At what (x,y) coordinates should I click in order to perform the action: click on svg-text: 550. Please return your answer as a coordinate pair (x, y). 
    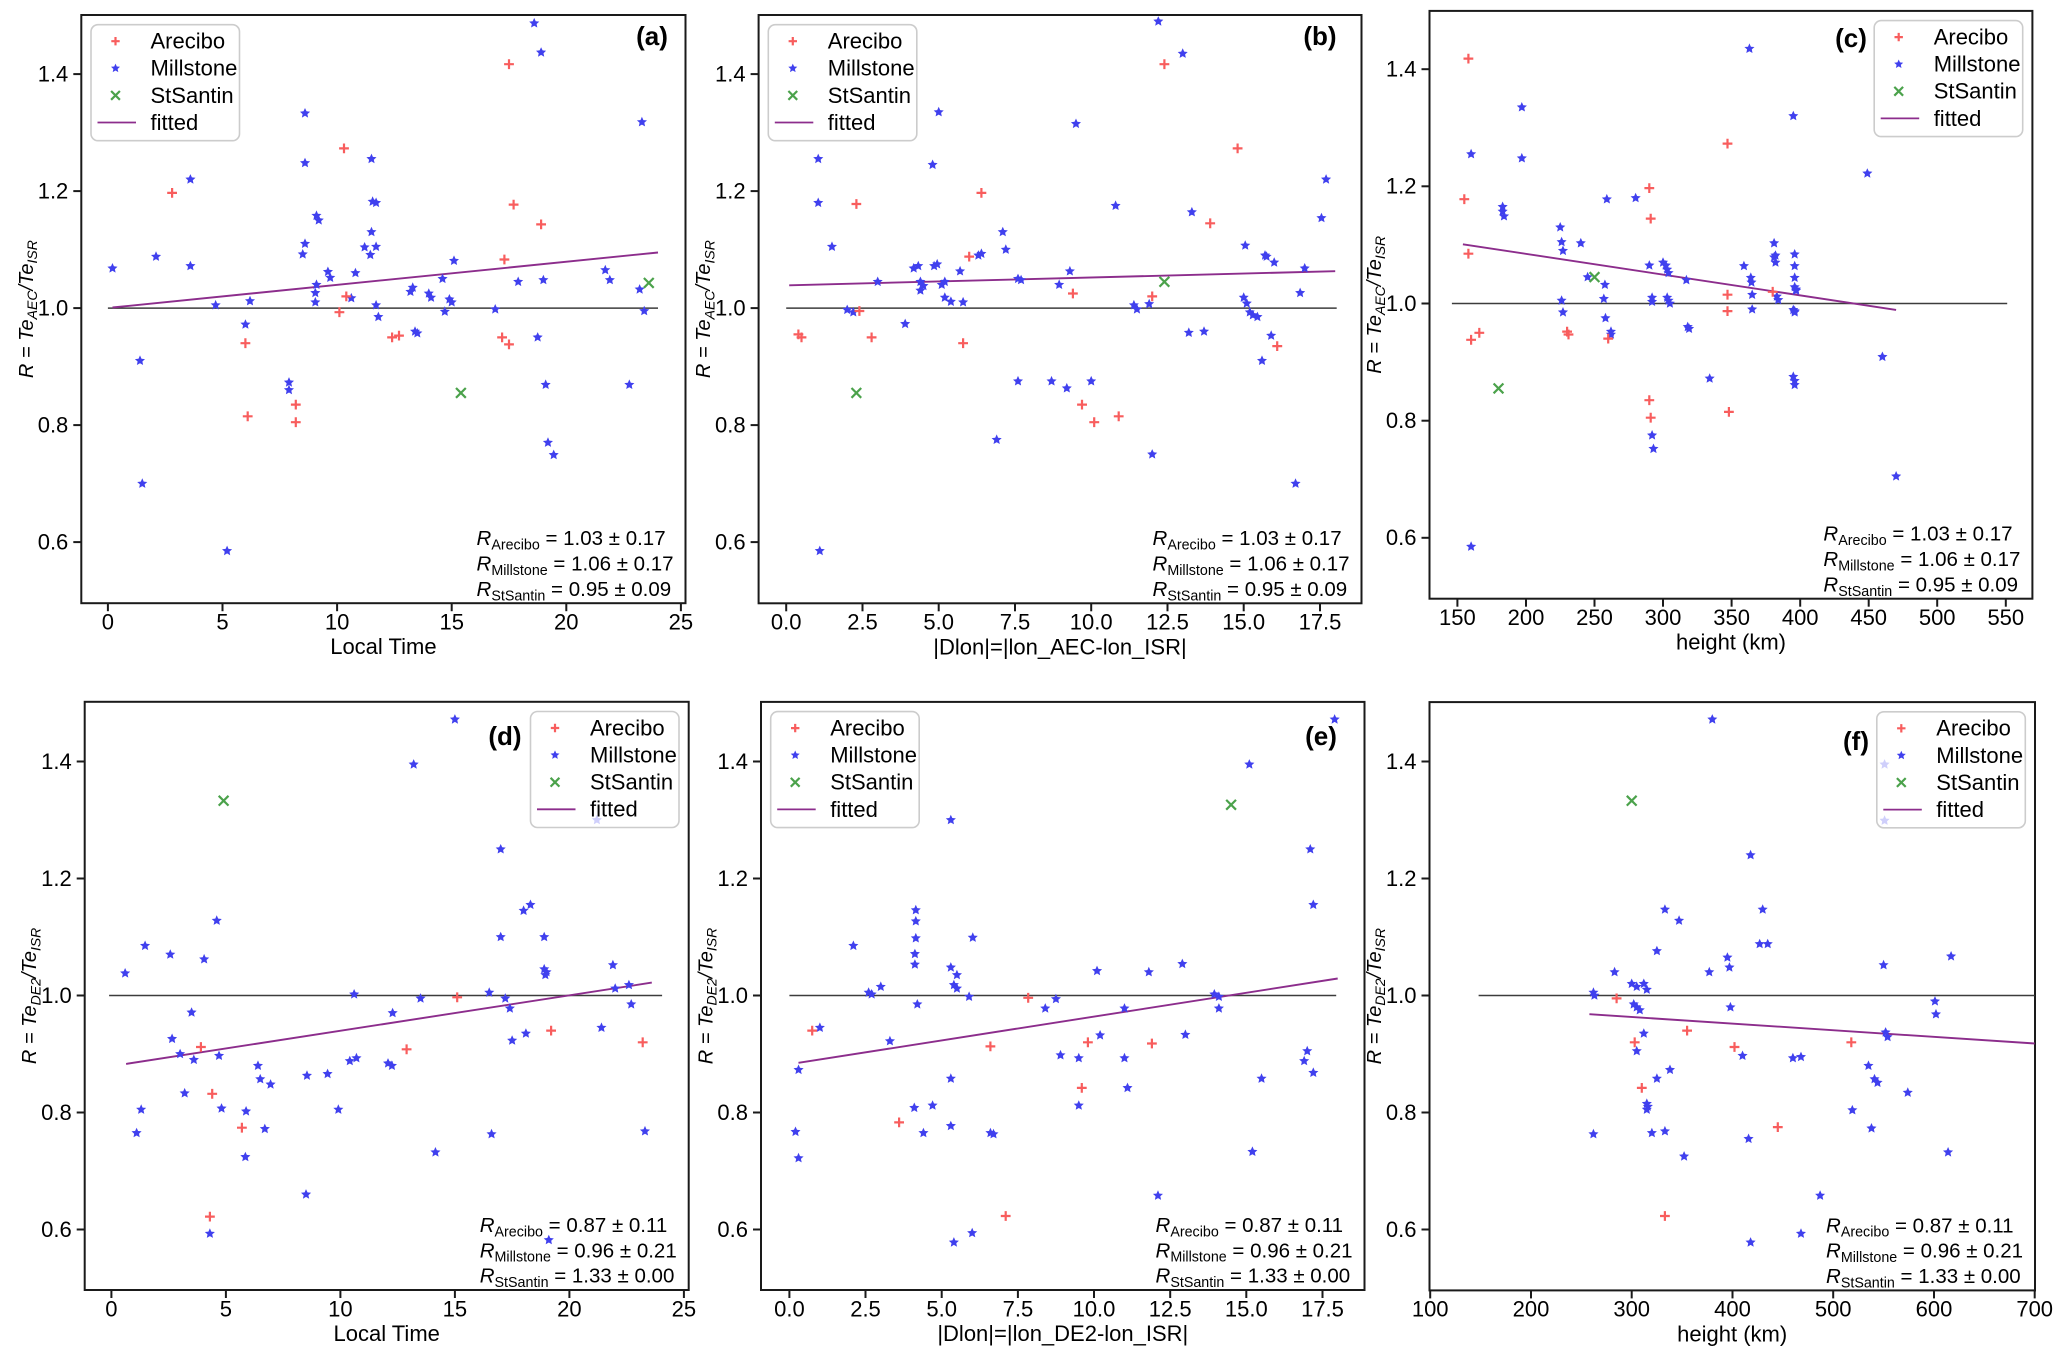
    Looking at the image, I should click on (2005, 617).